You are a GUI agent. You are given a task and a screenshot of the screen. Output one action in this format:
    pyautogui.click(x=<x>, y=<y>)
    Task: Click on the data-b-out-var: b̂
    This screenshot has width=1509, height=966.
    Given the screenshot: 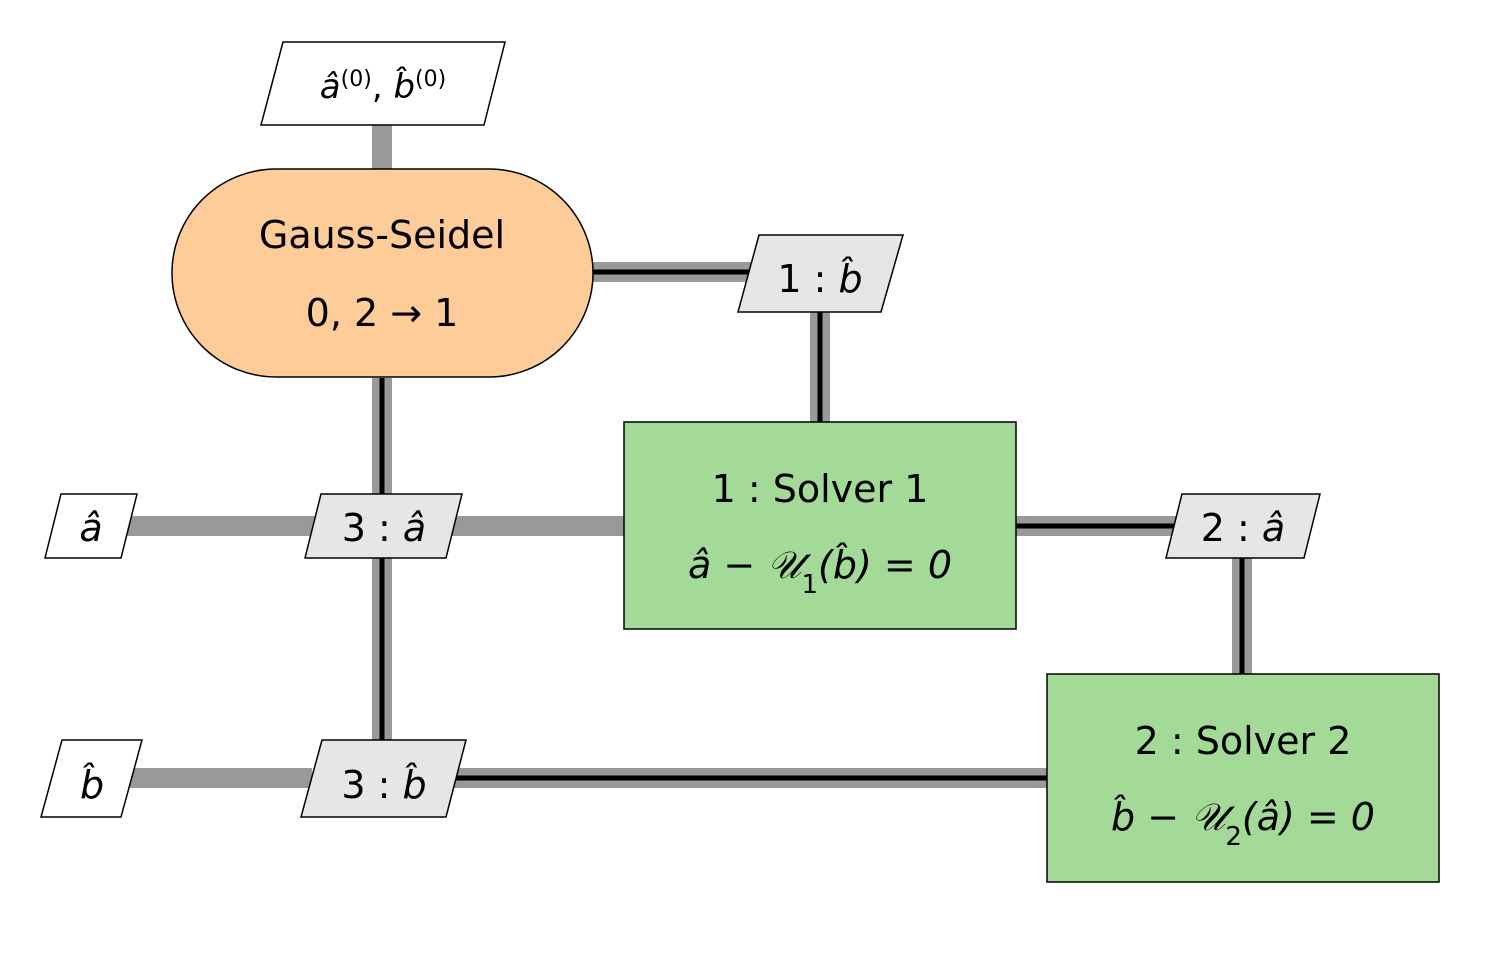 What is the action you would take?
    pyautogui.click(x=415, y=785)
    